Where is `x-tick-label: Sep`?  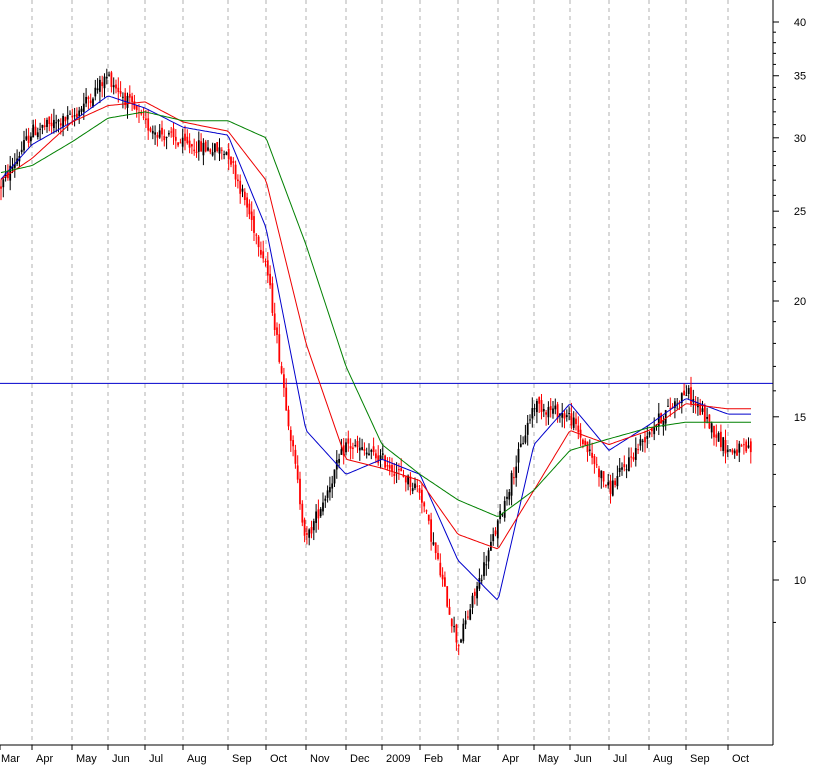 x-tick-label: Sep is located at coordinates (700, 759).